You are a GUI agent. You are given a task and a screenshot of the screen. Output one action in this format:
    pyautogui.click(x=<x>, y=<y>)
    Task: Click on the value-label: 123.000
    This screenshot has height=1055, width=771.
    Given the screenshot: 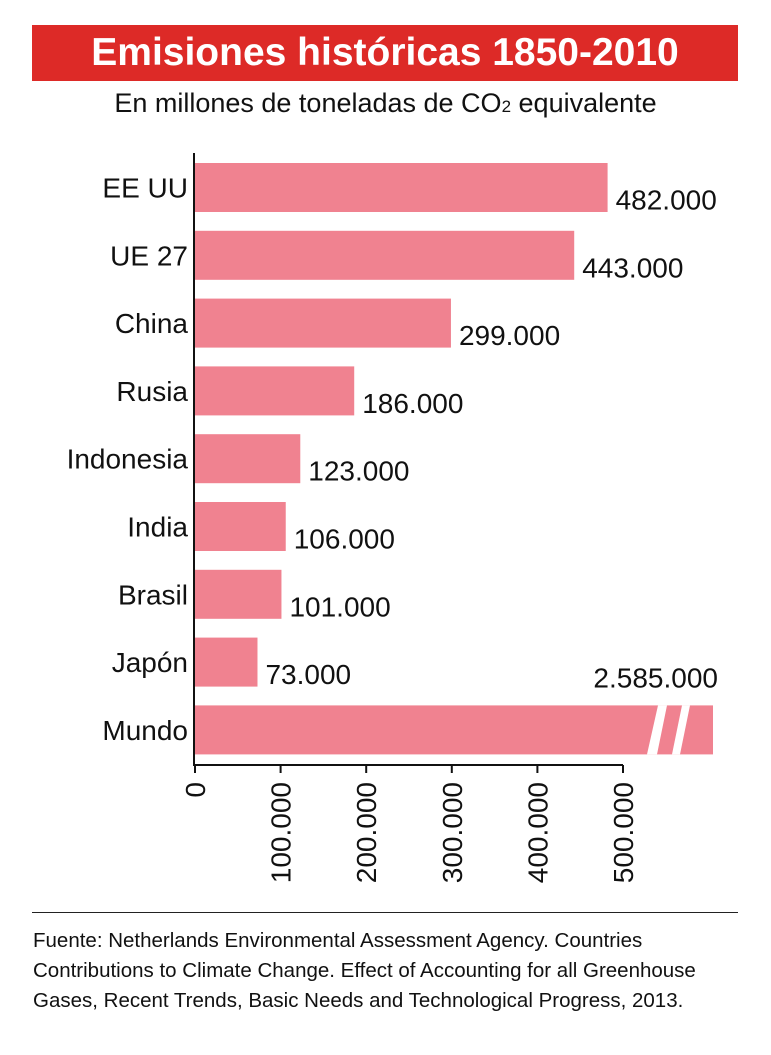 What is the action you would take?
    pyautogui.click(x=358, y=471)
    